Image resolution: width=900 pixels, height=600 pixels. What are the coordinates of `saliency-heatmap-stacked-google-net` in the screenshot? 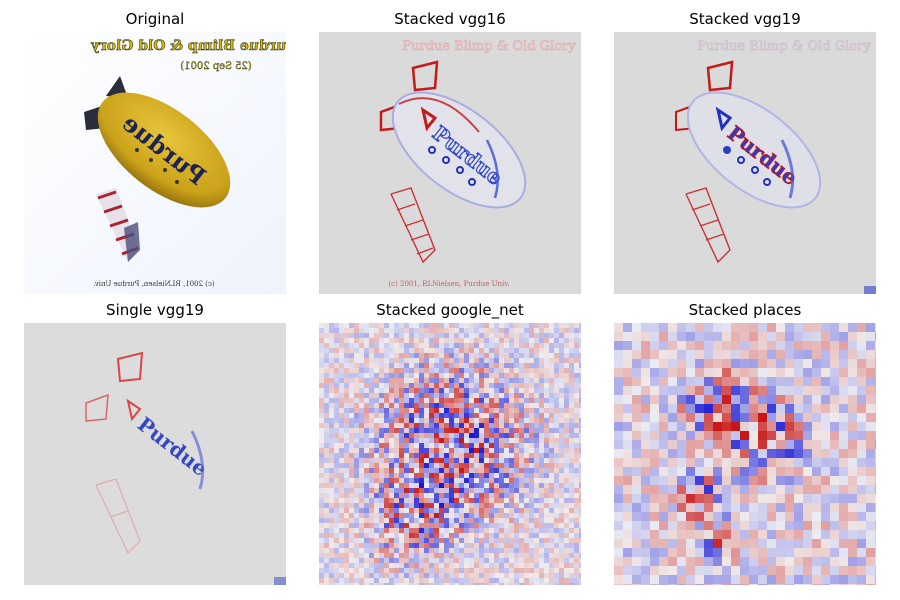 It's located at (450, 454).